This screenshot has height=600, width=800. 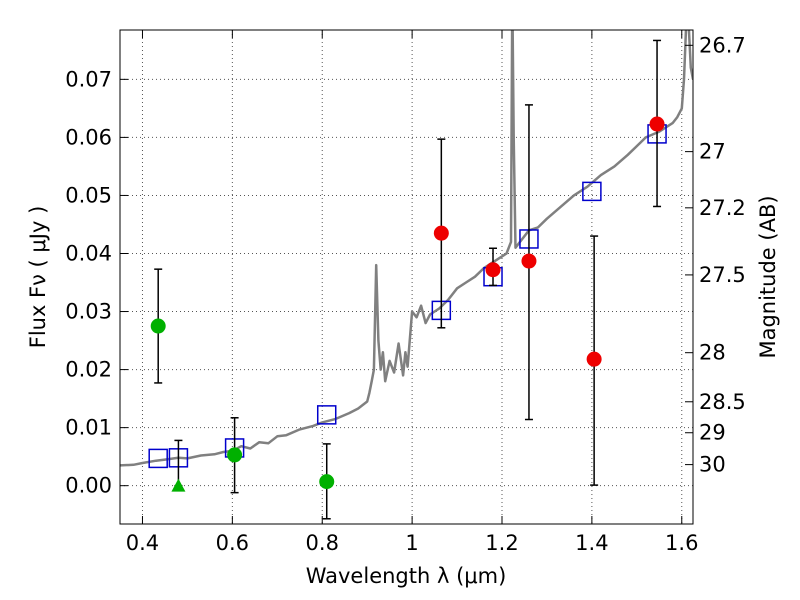 What do you see at coordinates (178, 485) in the screenshot?
I see `limit-triangle` at bounding box center [178, 485].